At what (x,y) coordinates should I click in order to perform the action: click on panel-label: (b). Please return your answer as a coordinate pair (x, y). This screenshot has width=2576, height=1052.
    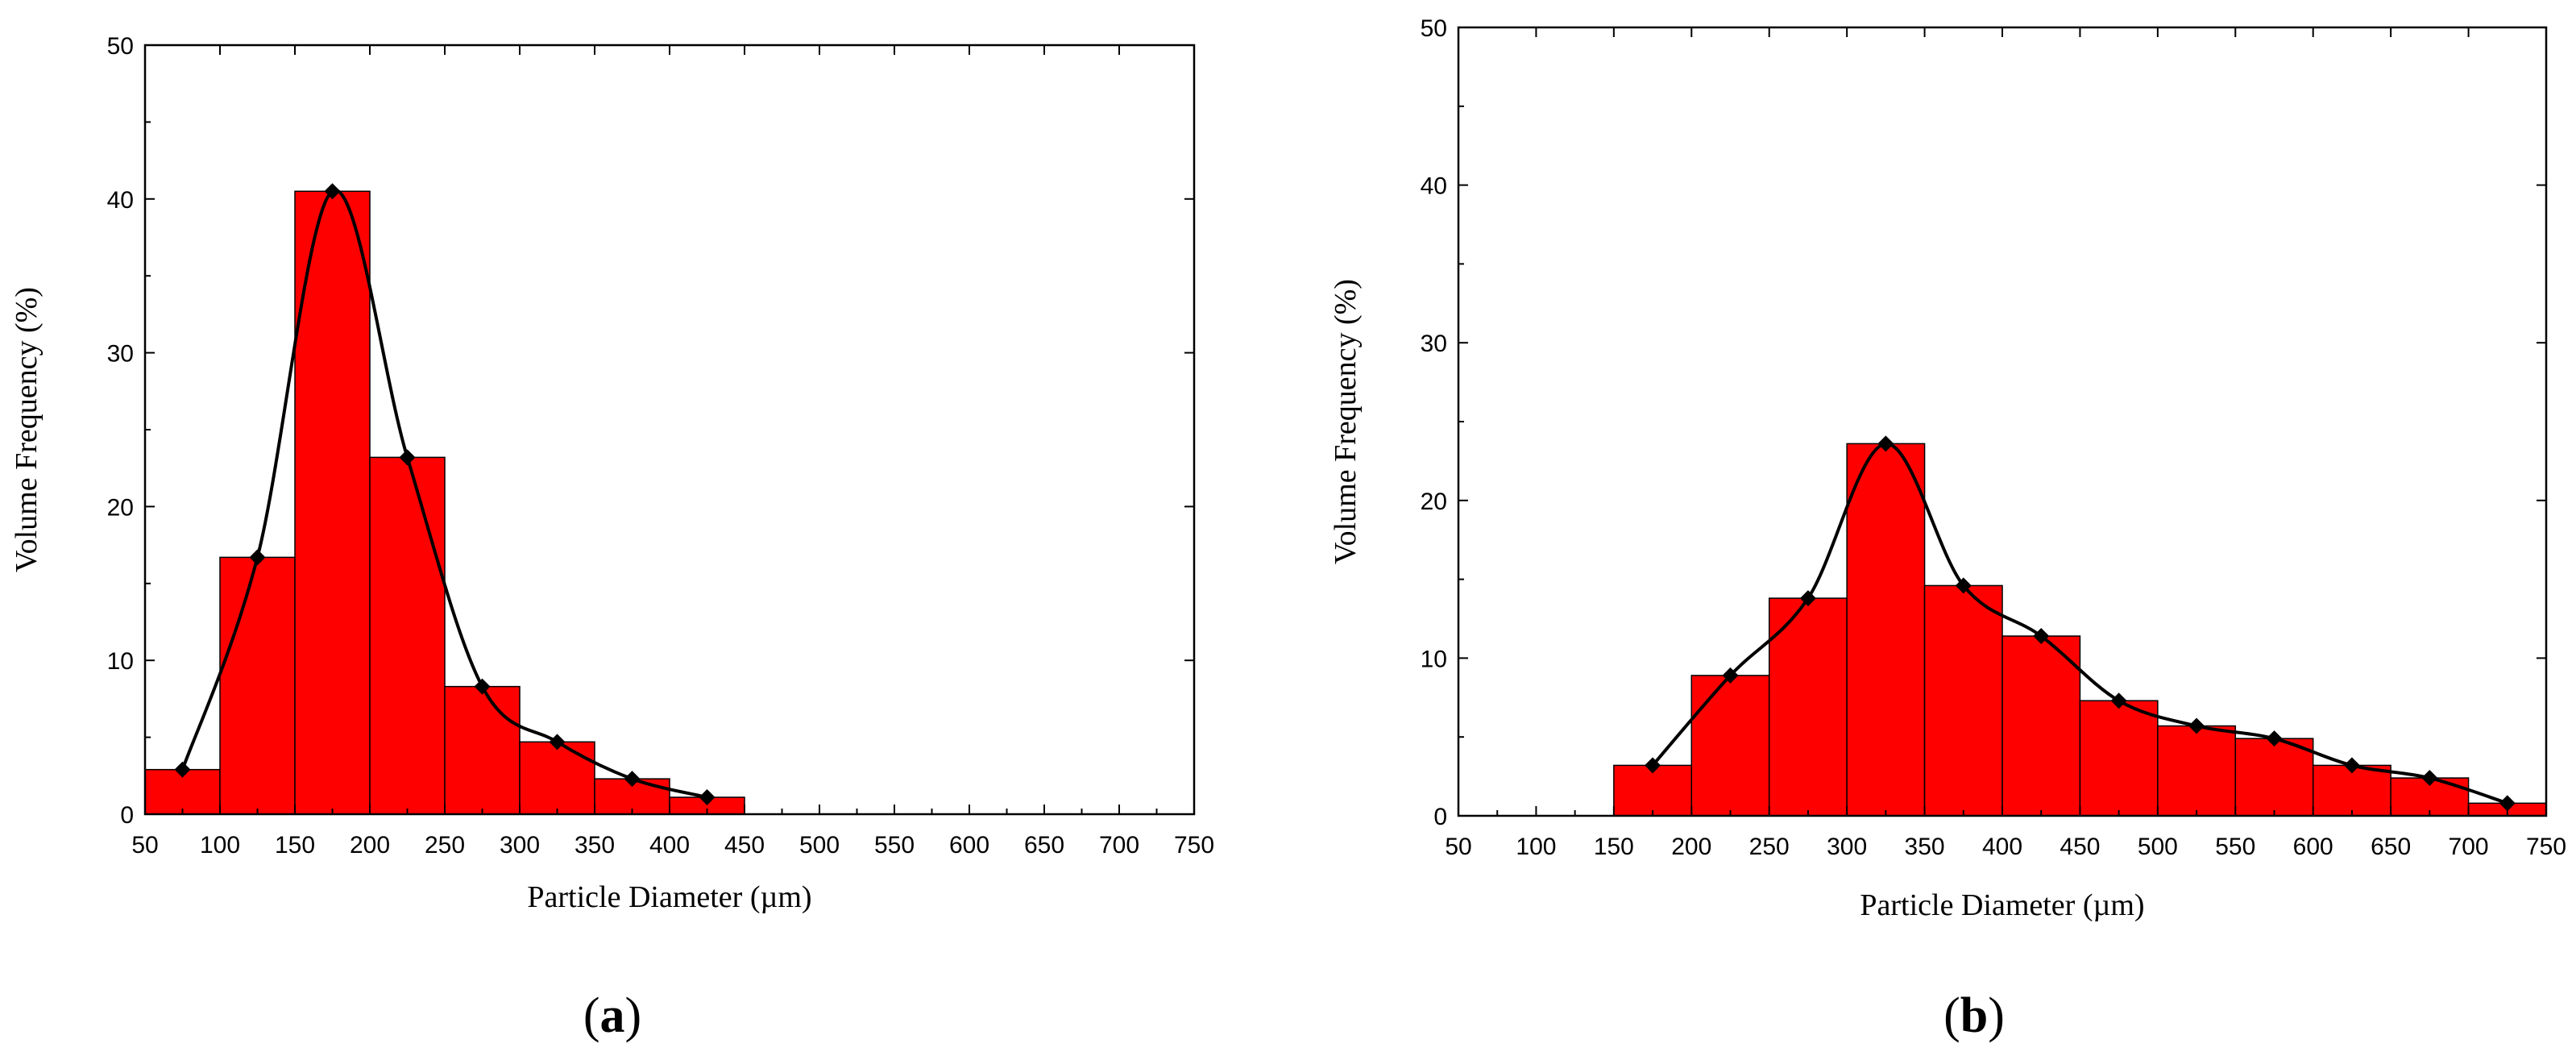
    Looking at the image, I should click on (1974, 1016).